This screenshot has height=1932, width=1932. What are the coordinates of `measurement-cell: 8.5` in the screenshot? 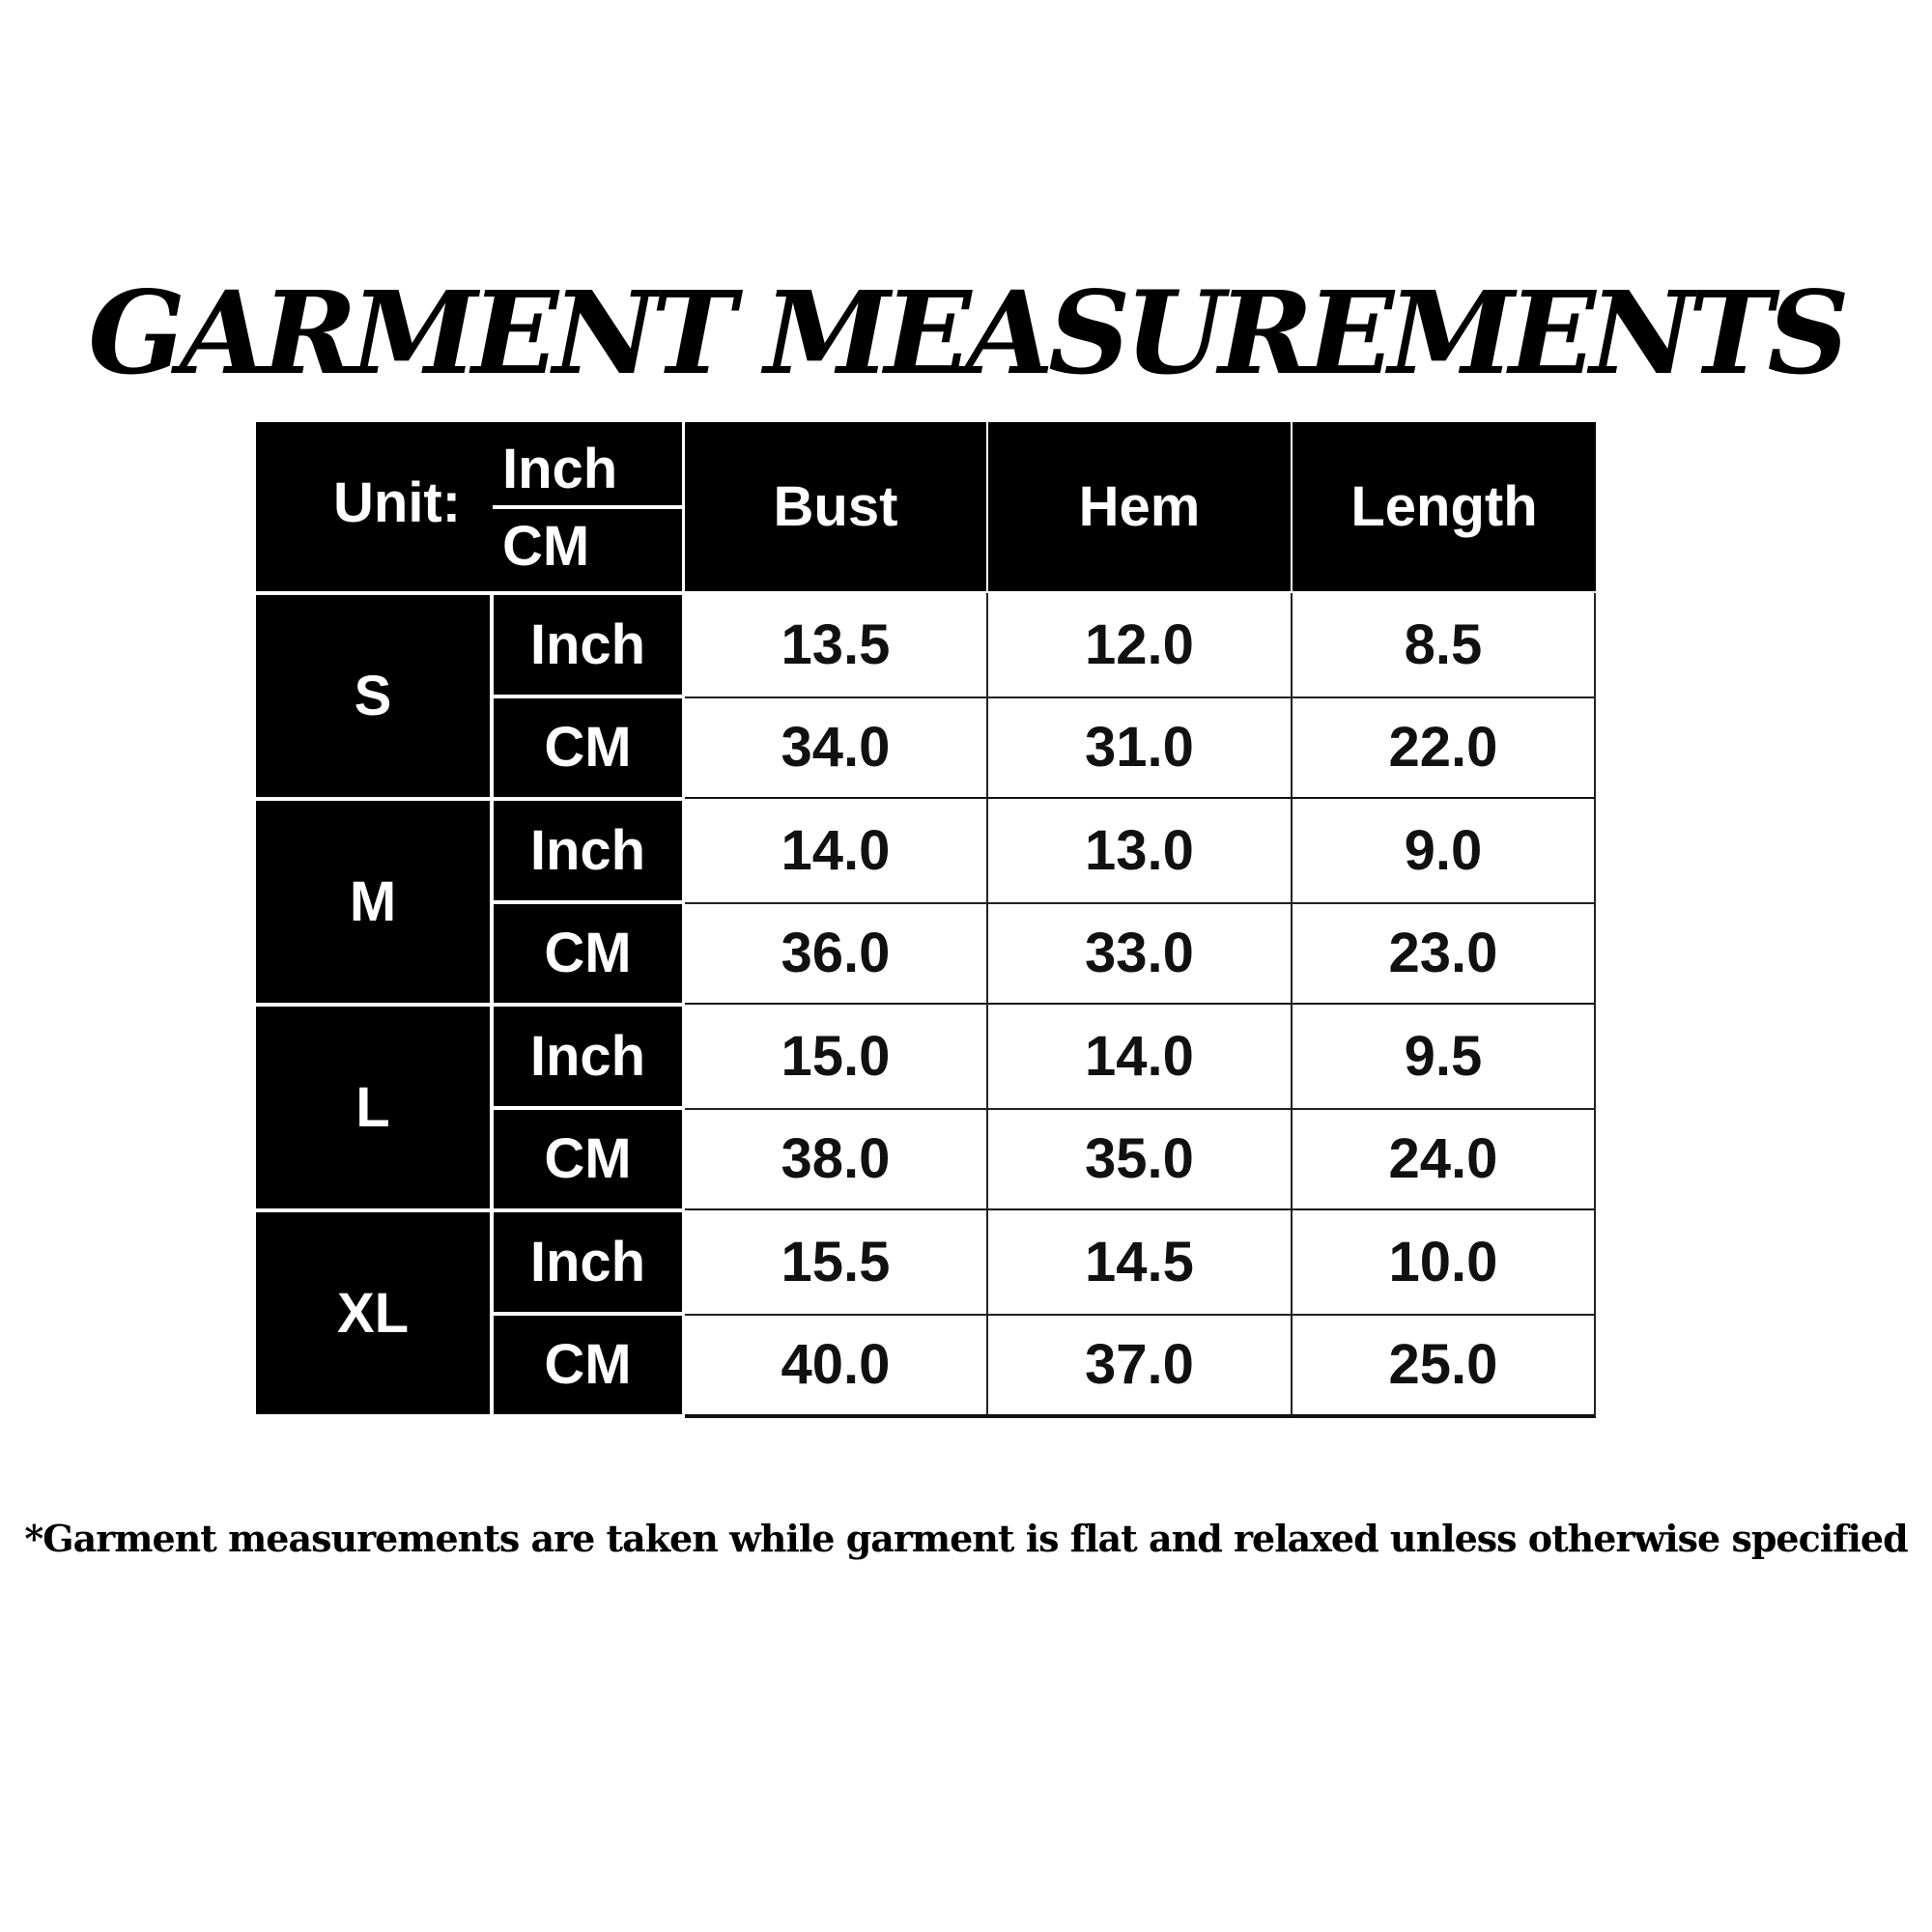 It's located at (1444, 645).